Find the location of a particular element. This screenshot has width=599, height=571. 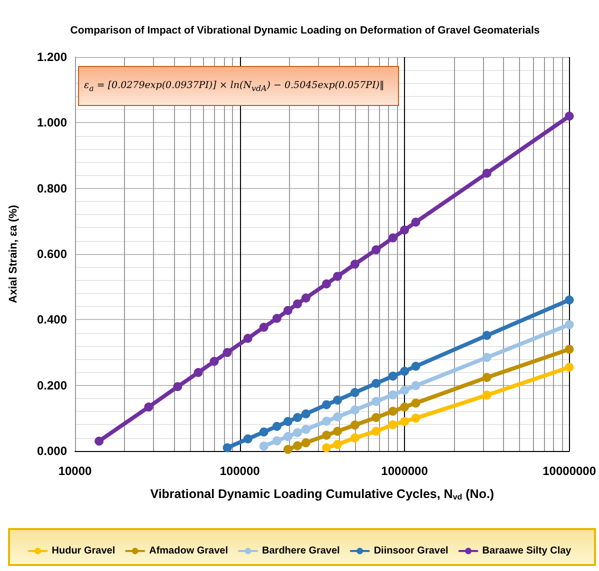

legend-label: Baraawe Silty Clay is located at coordinates (527, 551).